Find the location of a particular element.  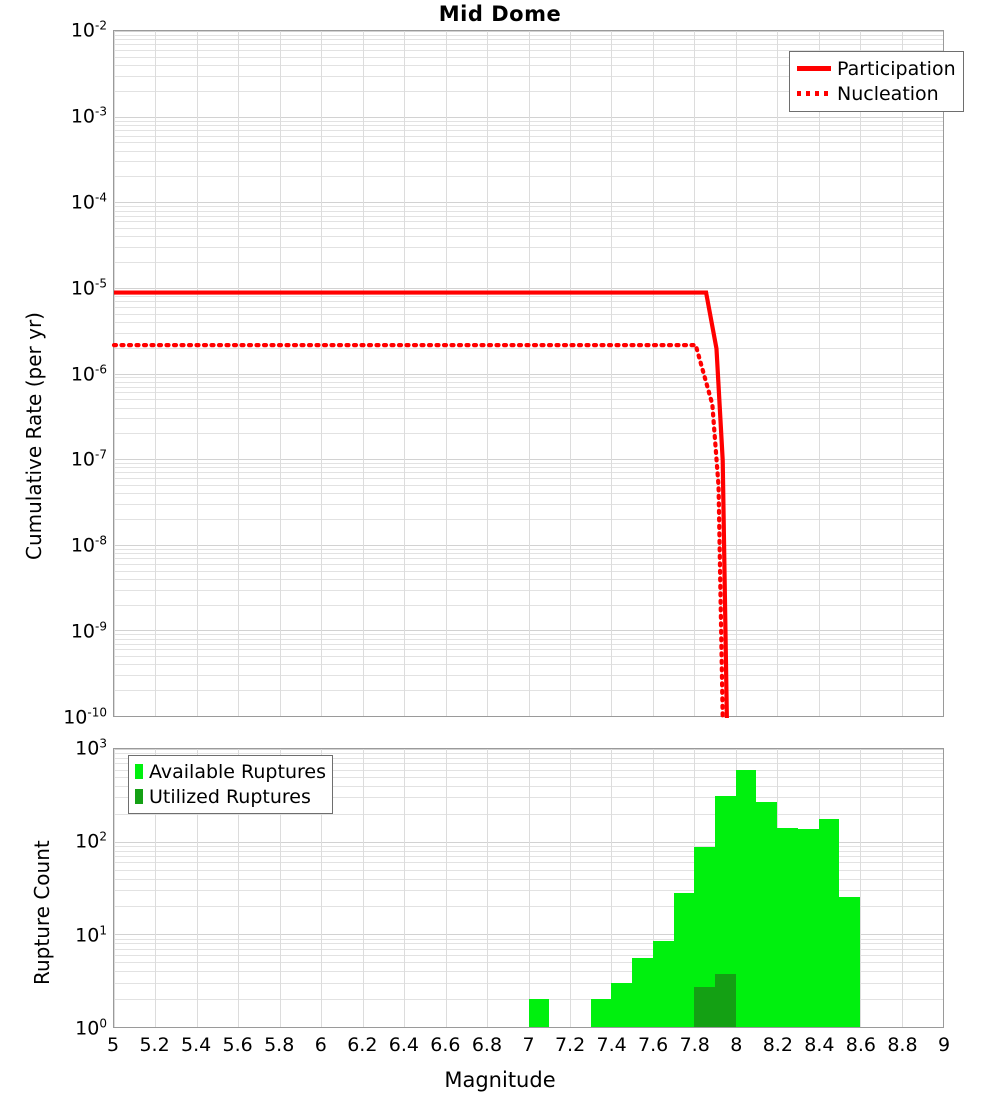

y-tick-label: 10² is located at coordinates (91, 841).